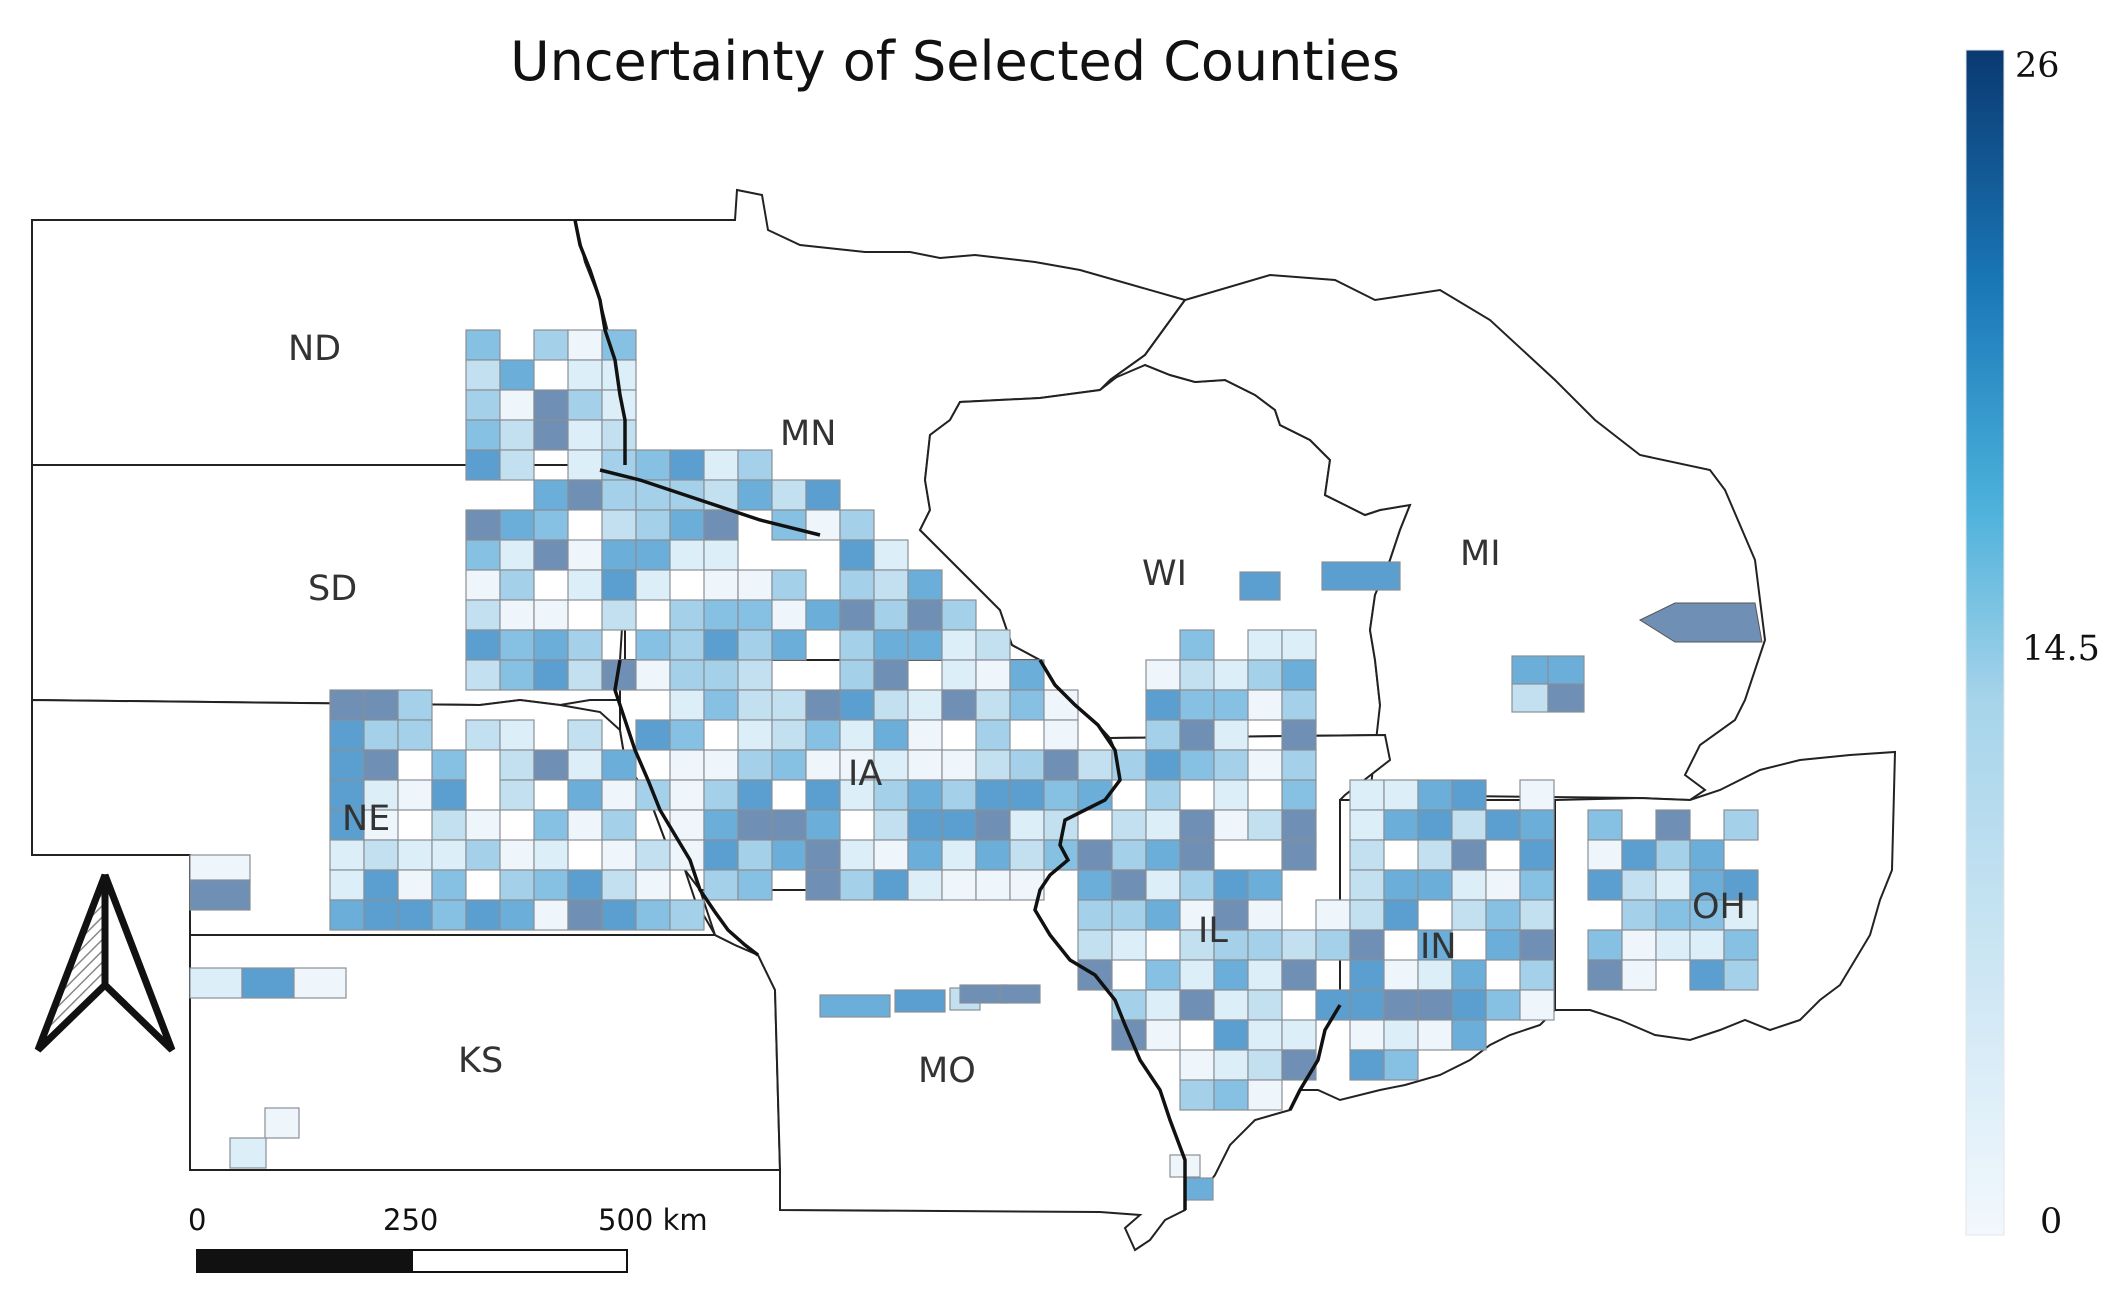 Image resolution: width=2107 pixels, height=1301 pixels. I want to click on label-ia: IA, so click(865, 774).